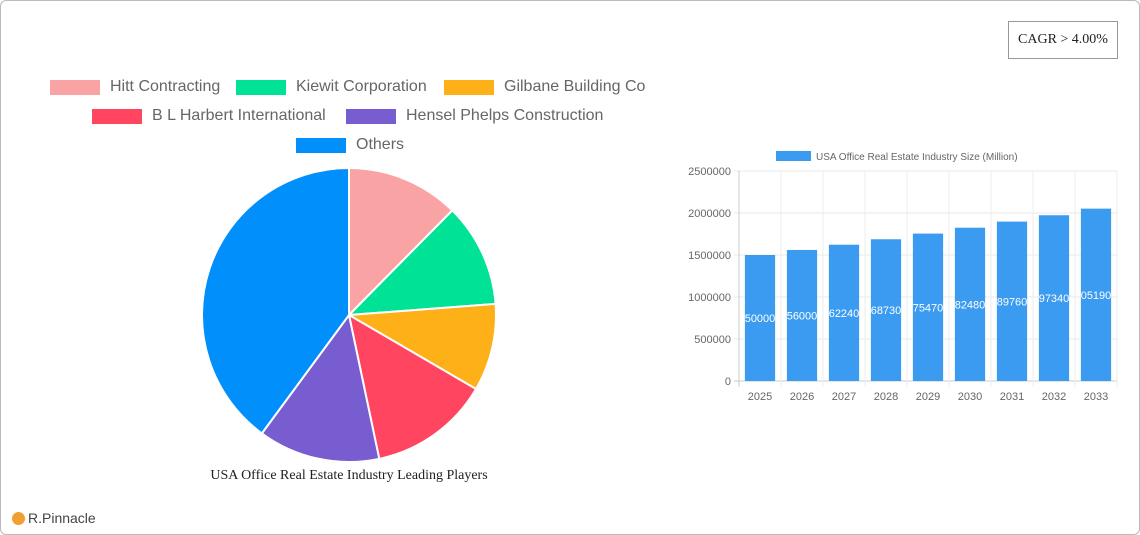 This screenshot has height=535, width=1140. Describe the element at coordinates (928, 397) in the screenshot. I see `x-tick-label: 2029` at that location.